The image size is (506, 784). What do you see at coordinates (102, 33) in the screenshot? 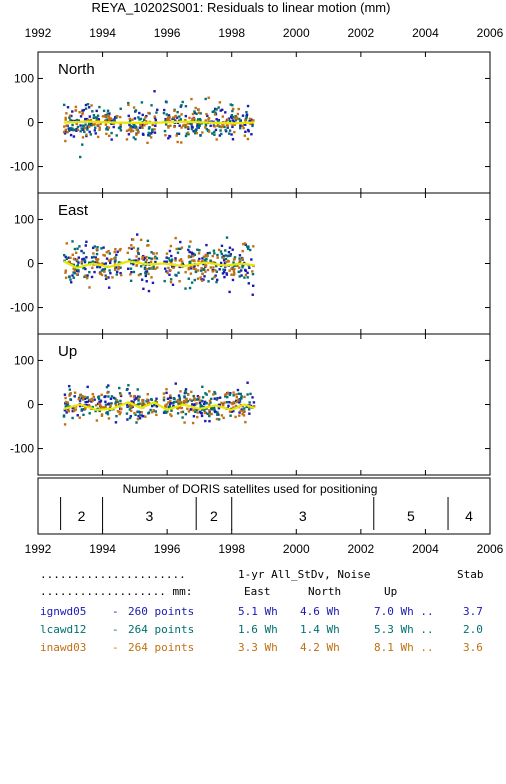
I see `x-tick-label-top: 1994` at bounding box center [102, 33].